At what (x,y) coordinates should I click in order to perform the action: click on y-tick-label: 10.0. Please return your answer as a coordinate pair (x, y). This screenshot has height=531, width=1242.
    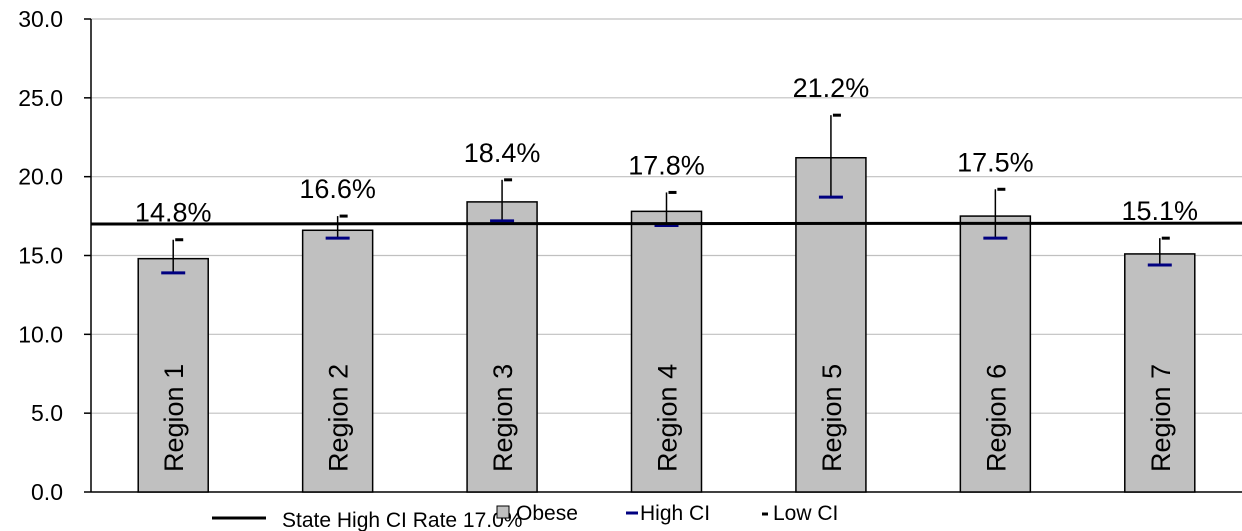
    Looking at the image, I should click on (40, 334).